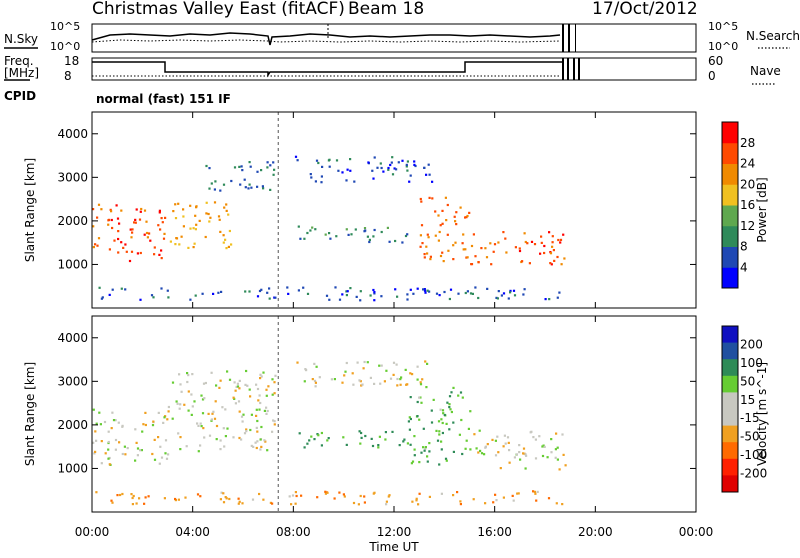 Image resolution: width=800 pixels, height=558 pixels. Describe the element at coordinates (30, 210) in the screenshot. I see `power-ylabel: Slant Range [km]` at that location.